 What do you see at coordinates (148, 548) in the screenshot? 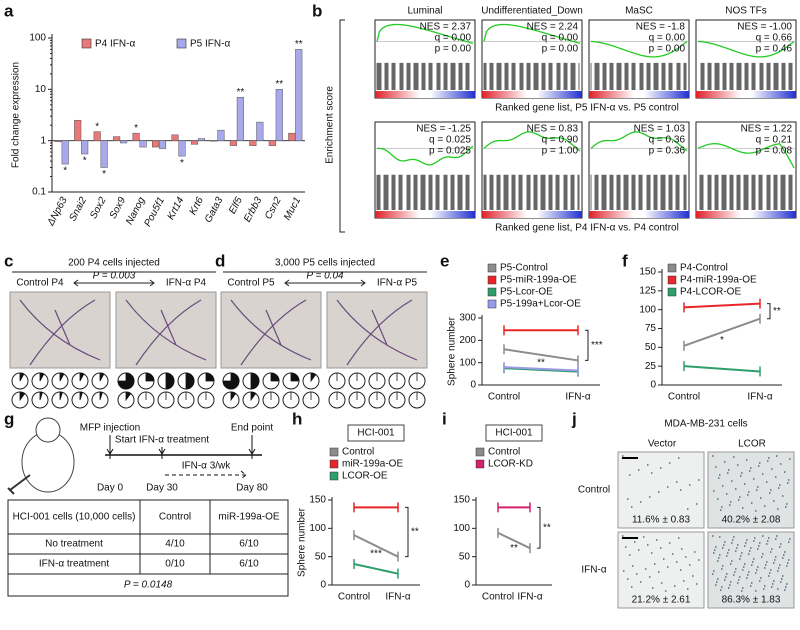
I see `table-frame` at bounding box center [148, 548].